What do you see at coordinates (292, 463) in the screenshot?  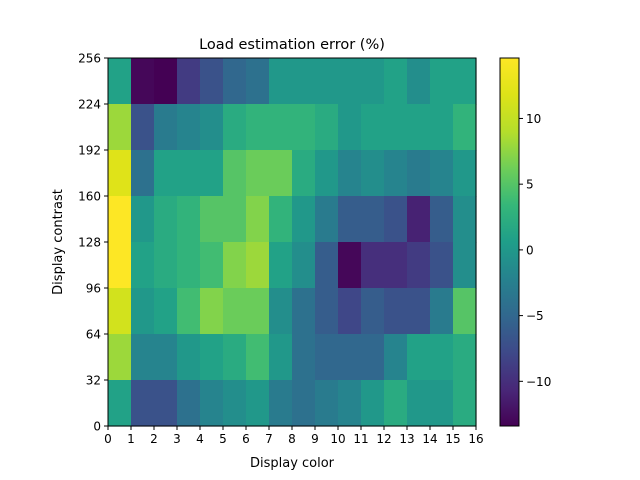 I see `x-axis-label: Display color` at bounding box center [292, 463].